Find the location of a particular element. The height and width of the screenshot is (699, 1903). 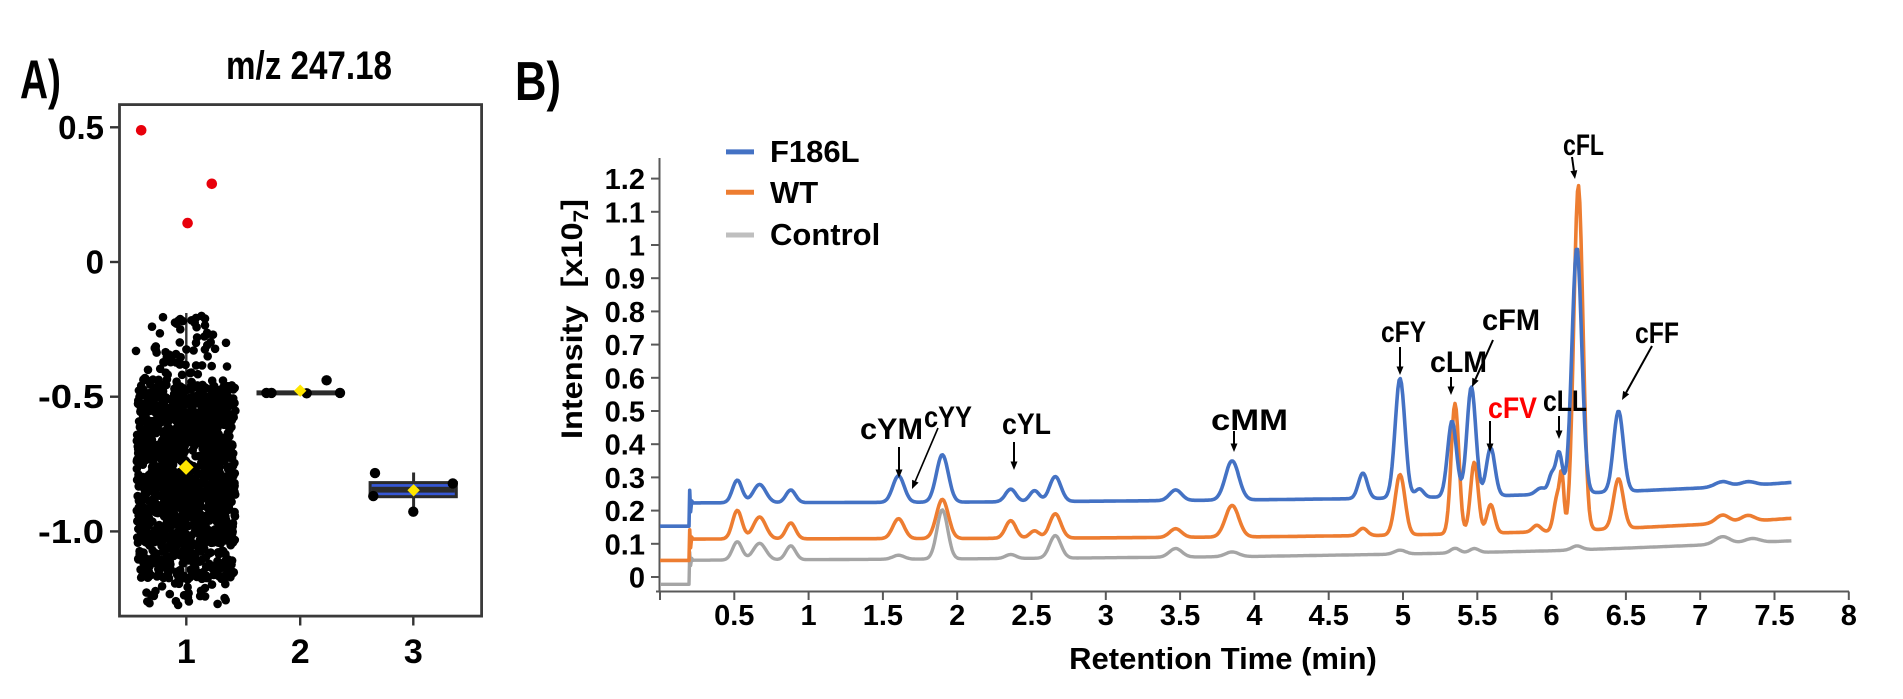

svg-text: cMM is located at coordinates (1249, 420).